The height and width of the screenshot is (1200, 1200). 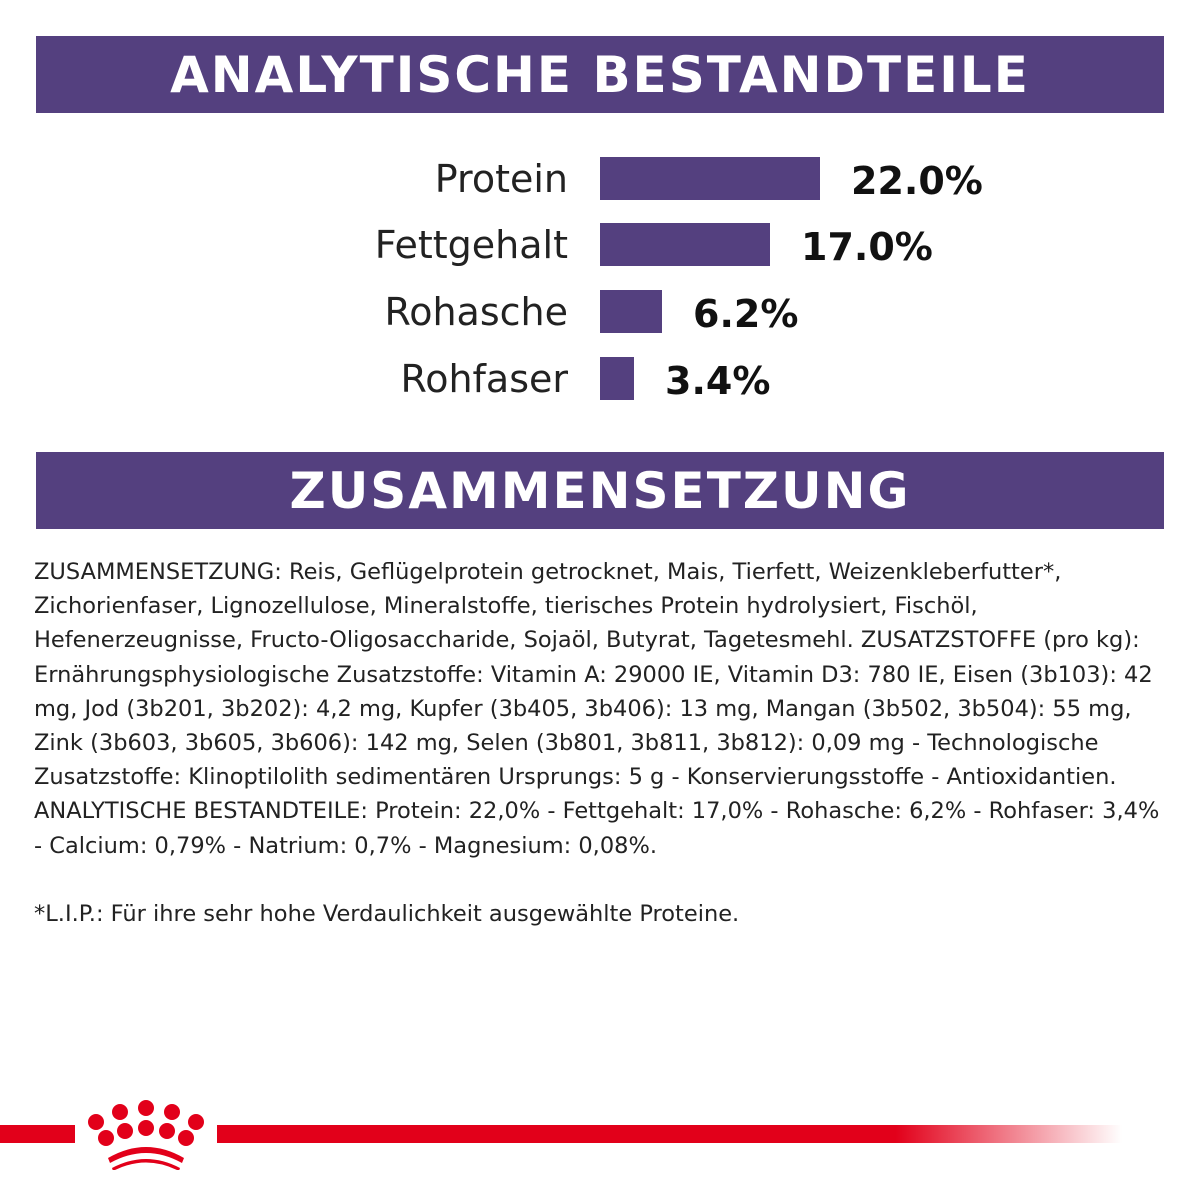 I want to click on bar-rohfaser, so click(x=617, y=378).